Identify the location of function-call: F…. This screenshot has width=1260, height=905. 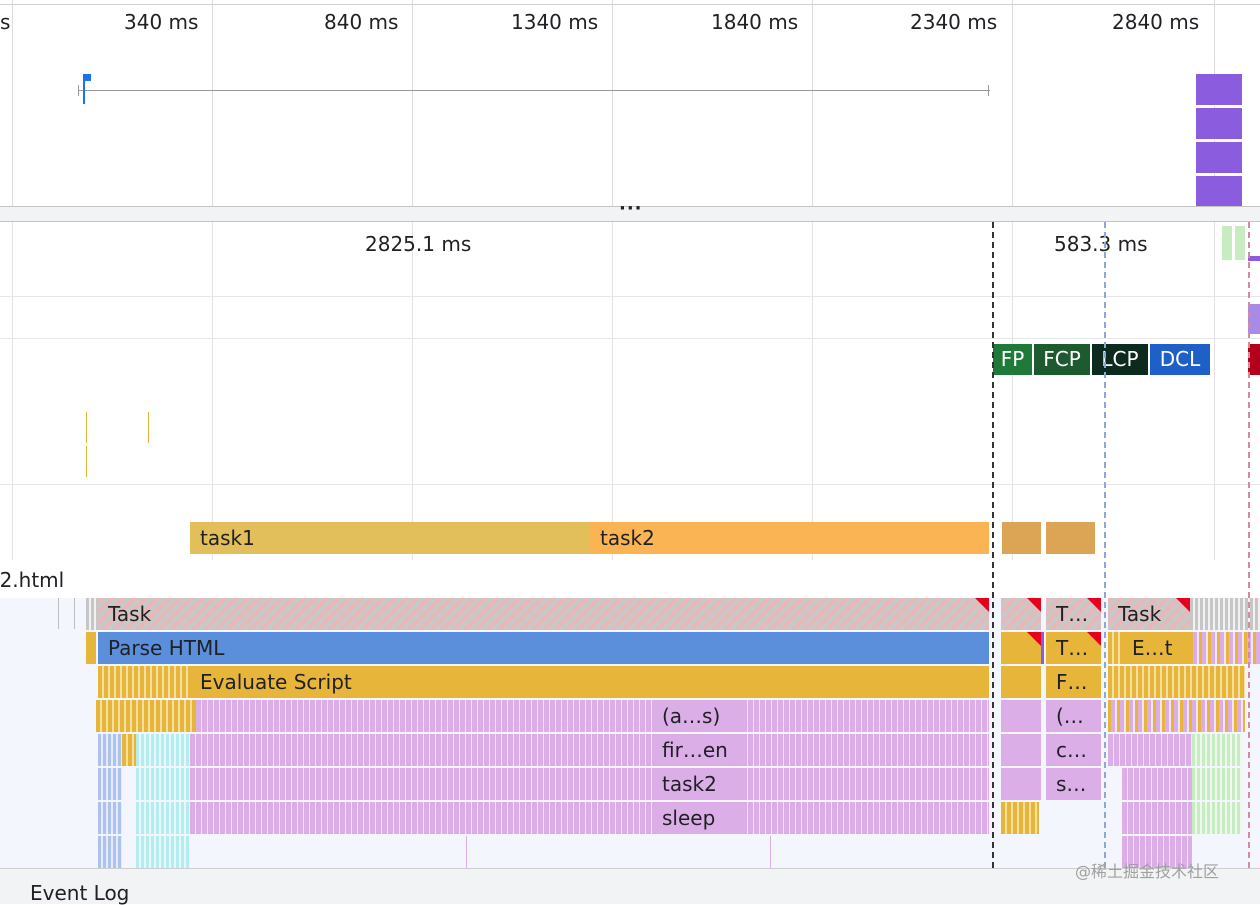
(1073, 682).